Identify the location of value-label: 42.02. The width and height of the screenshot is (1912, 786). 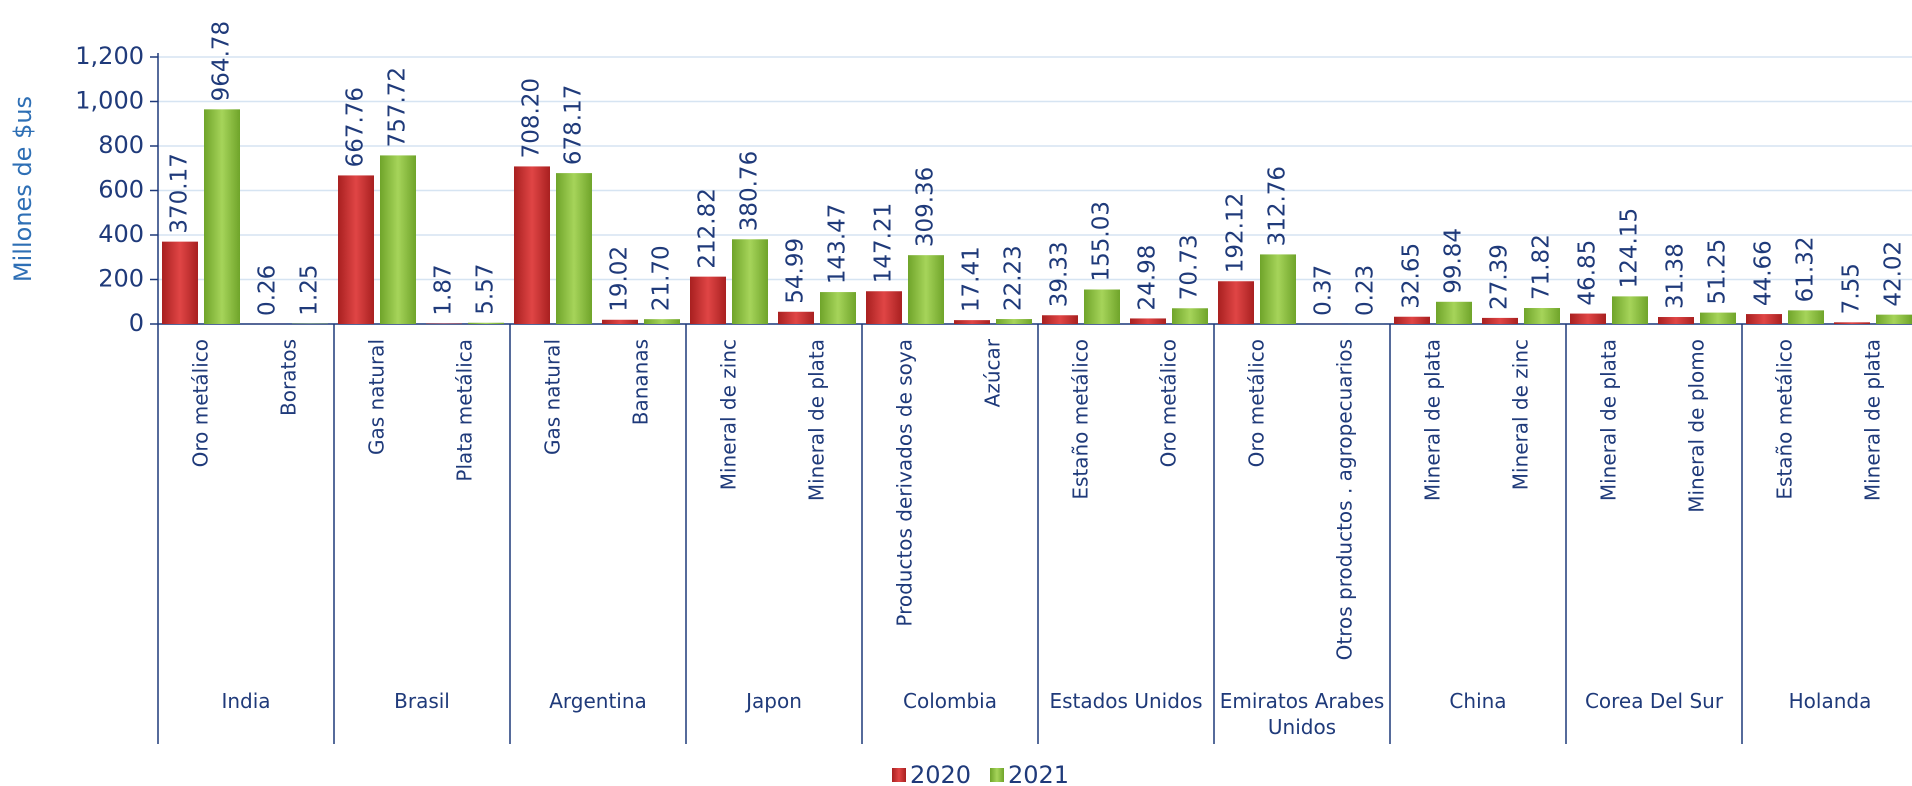
(1894, 274).